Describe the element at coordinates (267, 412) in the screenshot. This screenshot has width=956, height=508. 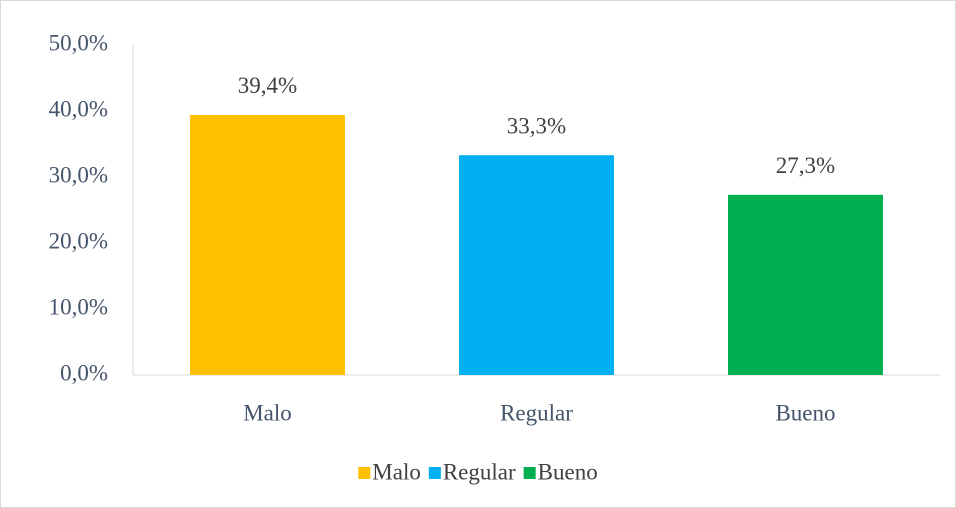
I see `x-tick-label: Malo` at that location.